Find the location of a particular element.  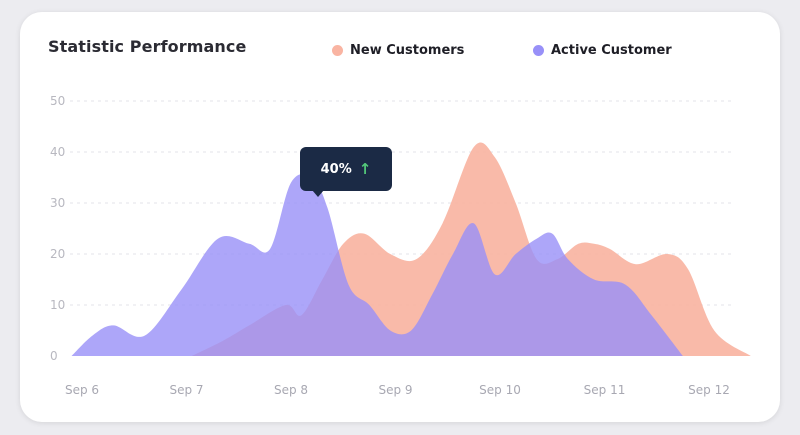

y-tick-label: 40 is located at coordinates (57, 152).